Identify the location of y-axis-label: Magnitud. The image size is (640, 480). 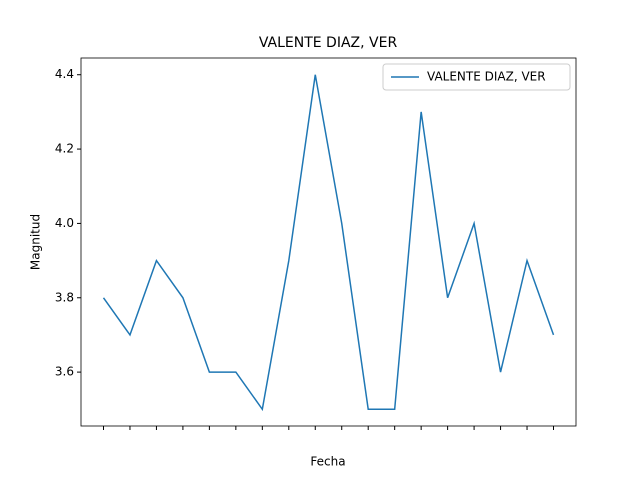
(36, 242).